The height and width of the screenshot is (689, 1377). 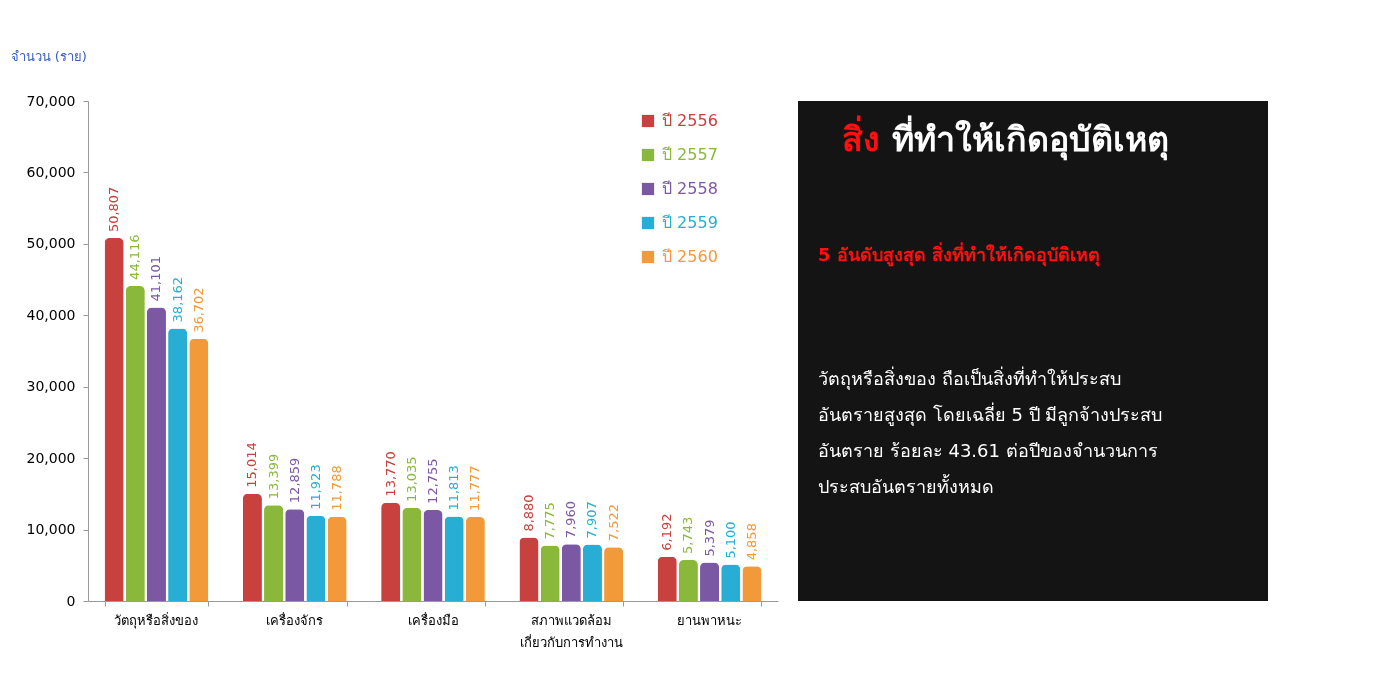 I want to click on data-label: 6,192, so click(x=667, y=532).